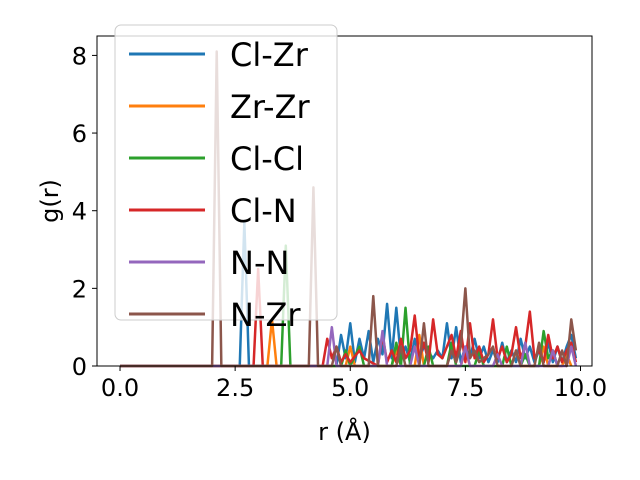 This screenshot has width=640, height=480. What do you see at coordinates (120, 388) in the screenshot?
I see `x-tick-label: 0.0` at bounding box center [120, 388].